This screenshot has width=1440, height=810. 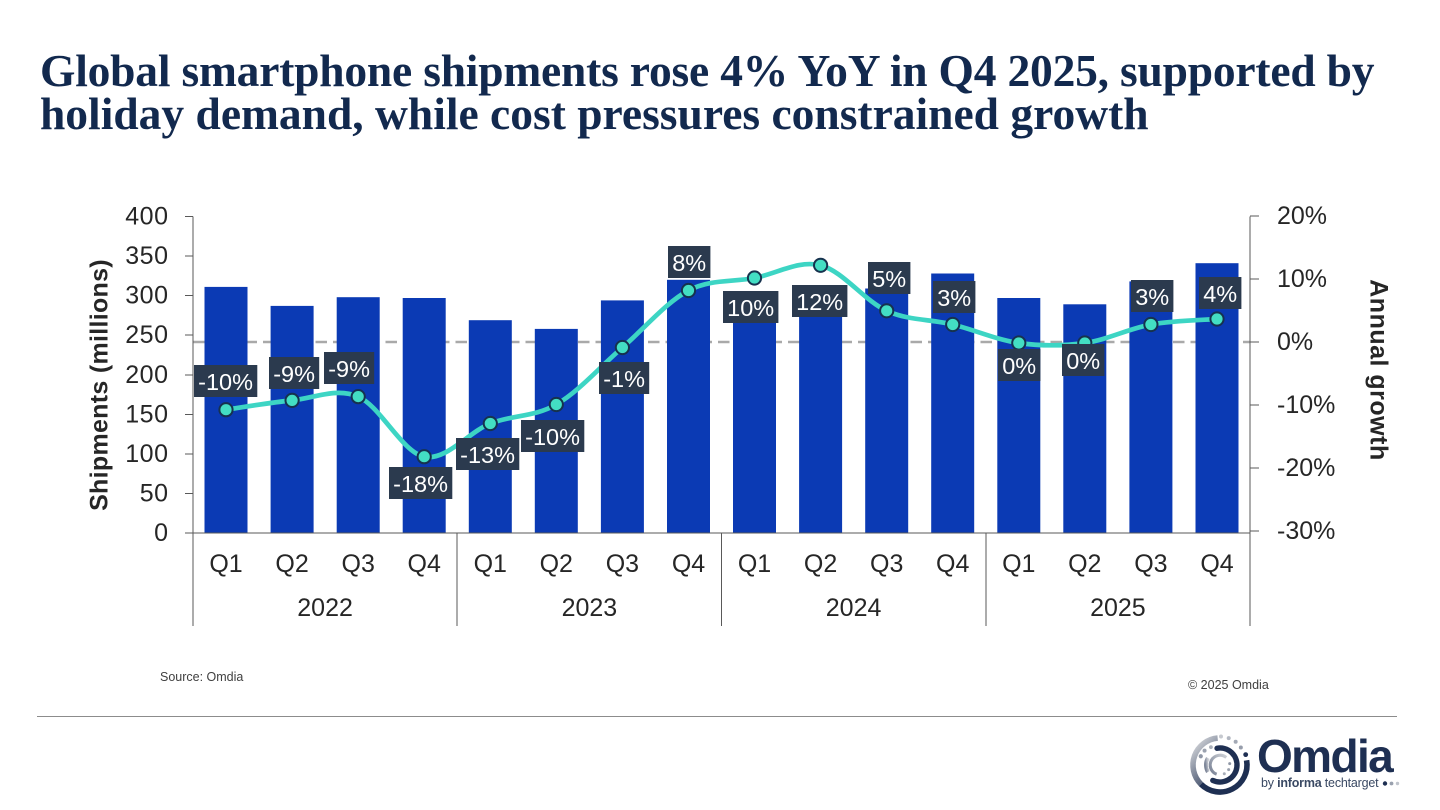 I want to click on svg-text: 2024, so click(x=854, y=608).